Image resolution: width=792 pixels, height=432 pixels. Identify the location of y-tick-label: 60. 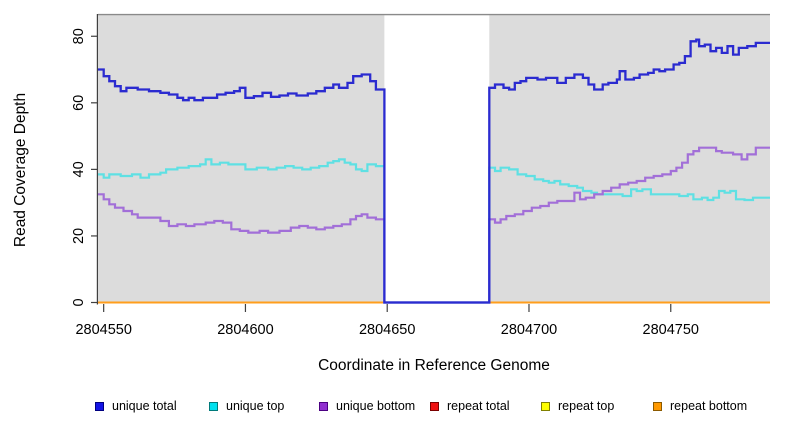
(79, 103).